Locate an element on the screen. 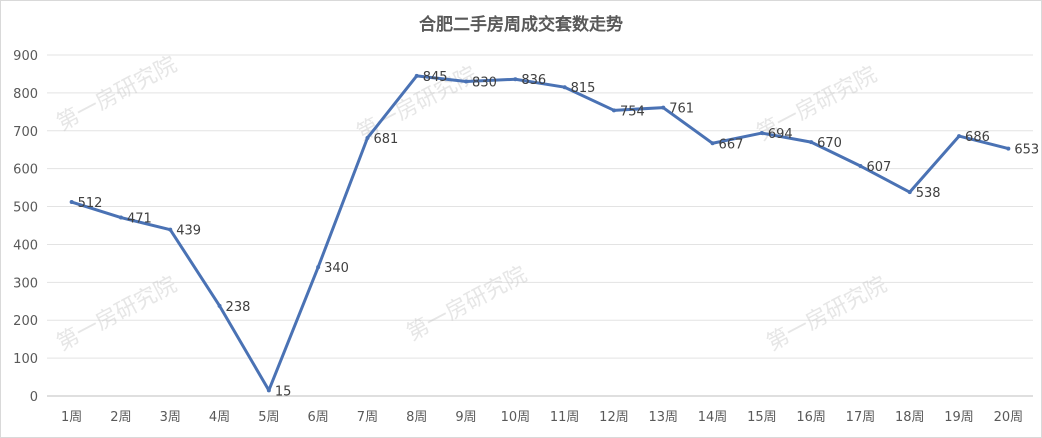 This screenshot has height=438, width=1042. x-tick-label: 1周 is located at coordinates (71, 417).